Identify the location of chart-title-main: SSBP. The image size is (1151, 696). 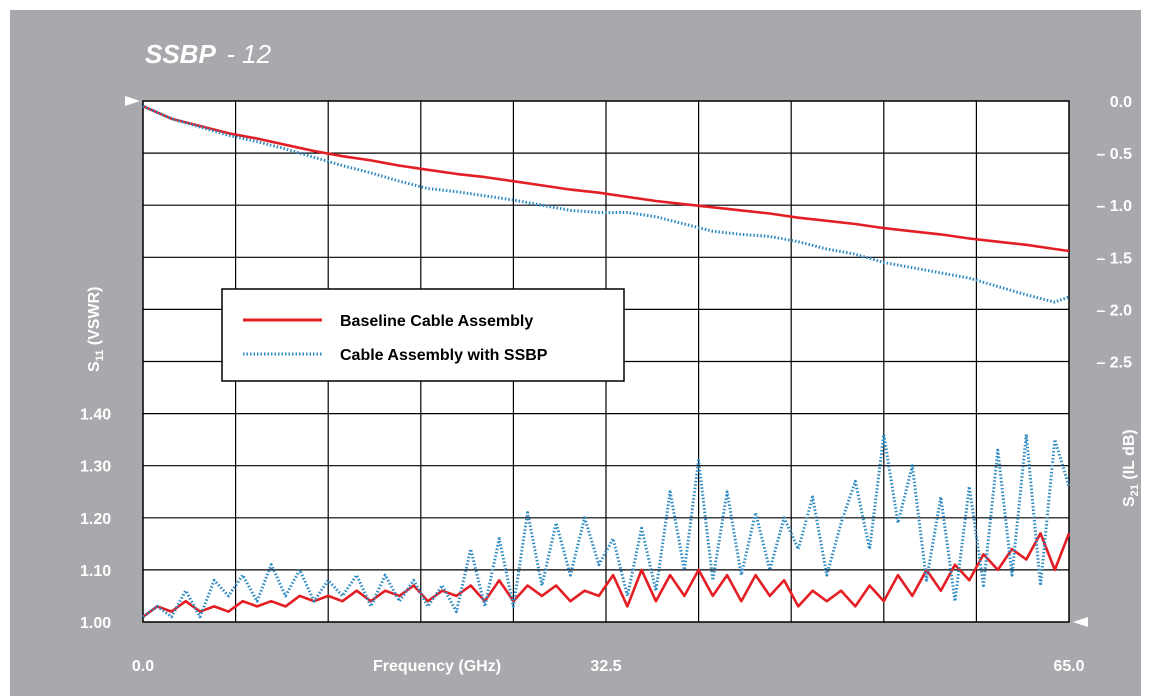
(180, 54).